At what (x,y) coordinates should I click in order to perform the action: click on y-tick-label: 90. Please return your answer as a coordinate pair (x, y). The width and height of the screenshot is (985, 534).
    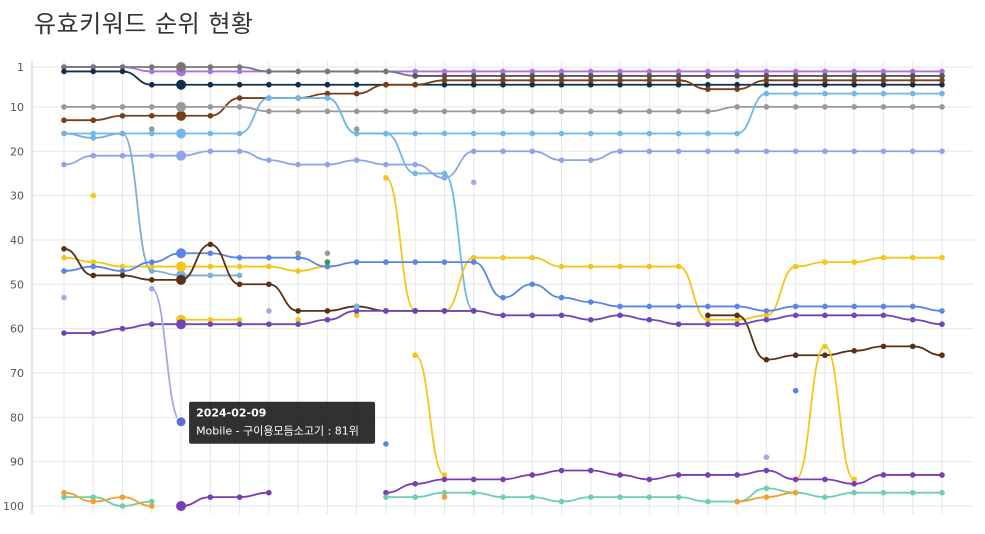
    Looking at the image, I should click on (17, 462).